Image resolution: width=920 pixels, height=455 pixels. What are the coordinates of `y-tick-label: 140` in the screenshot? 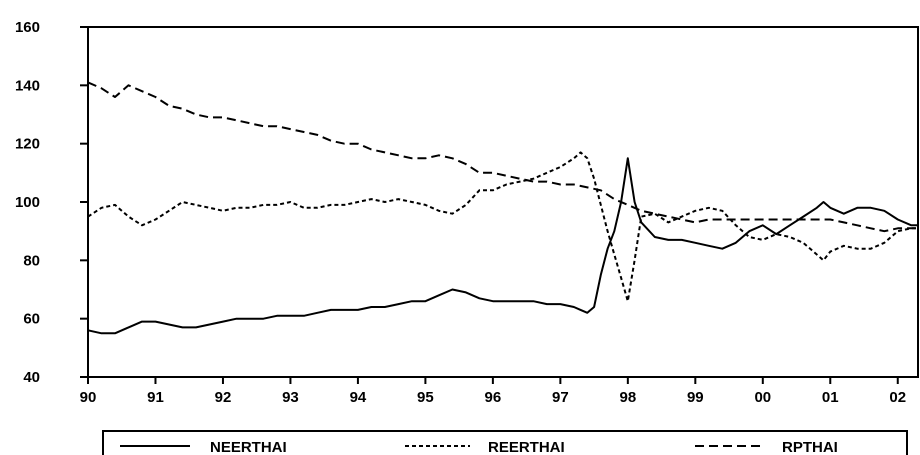 It's located at (27, 85).